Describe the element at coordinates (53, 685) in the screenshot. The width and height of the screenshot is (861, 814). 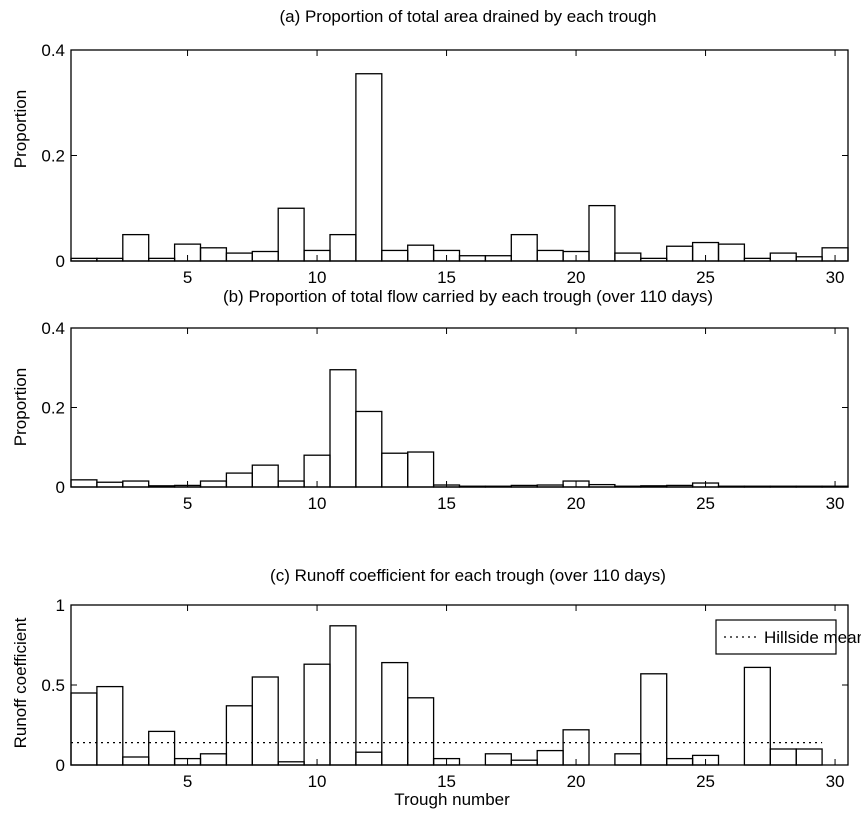
I see `panel-c-y-tick-label: 0.5` at that location.